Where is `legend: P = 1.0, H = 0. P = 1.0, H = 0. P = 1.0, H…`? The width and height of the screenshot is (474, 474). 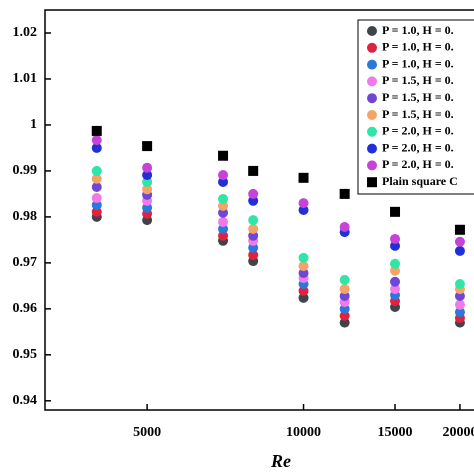 legend: P = 1.0, H = 0. P = 1.0, H = 0. P = 1.0, H… is located at coordinates (415, 107).